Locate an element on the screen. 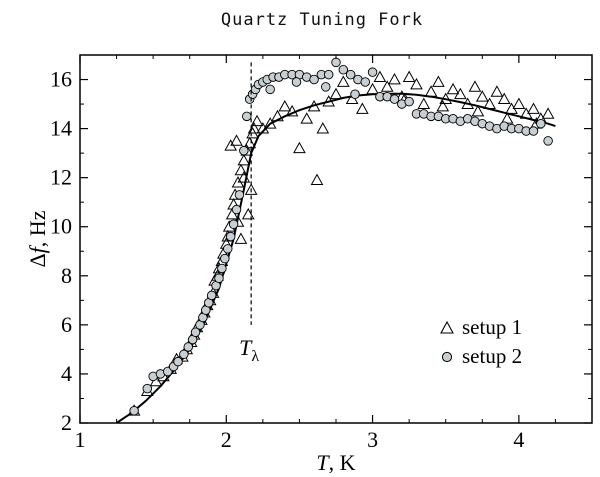 This screenshot has height=477, width=600. y-tick-label: 12 is located at coordinates (61, 177).